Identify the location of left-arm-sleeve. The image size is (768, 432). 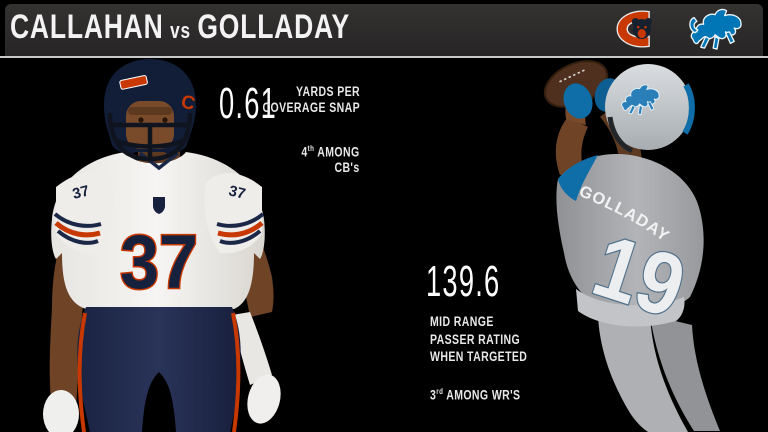
(252, 348).